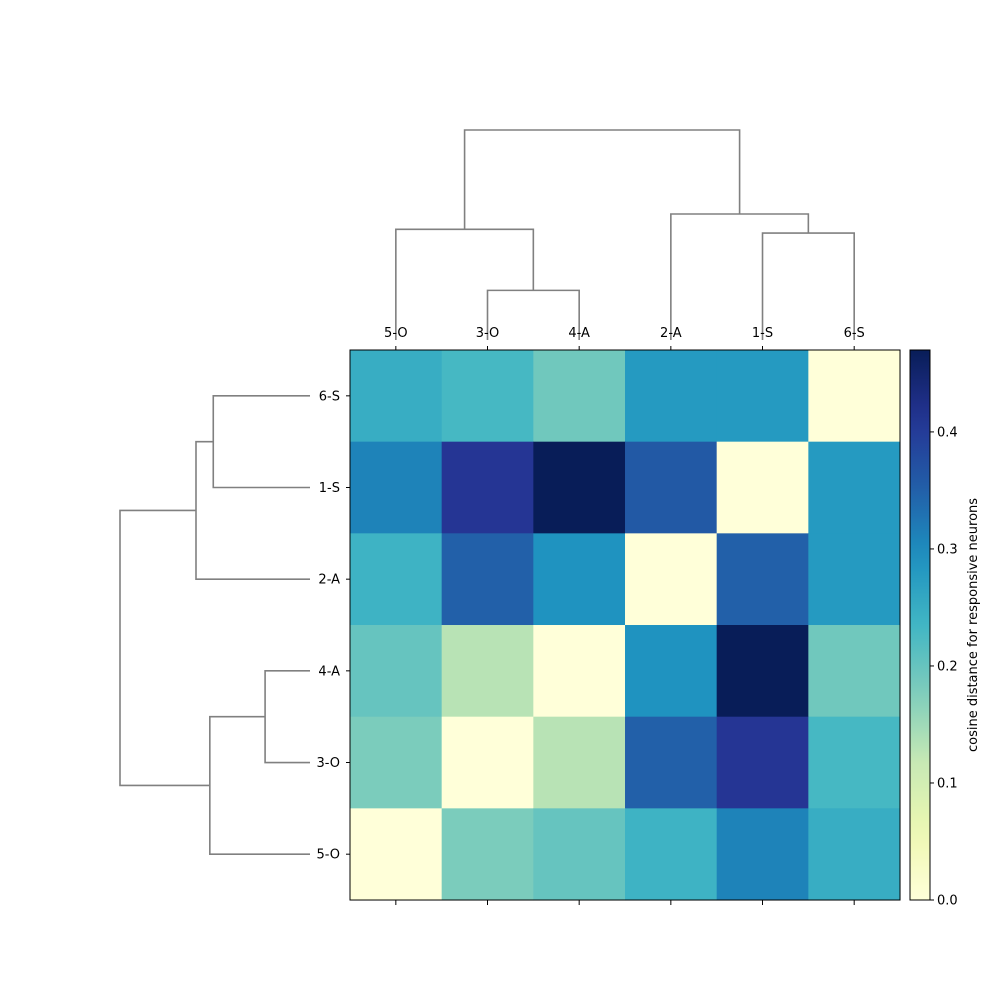 The height and width of the screenshot is (1000, 1000). What do you see at coordinates (396, 396) in the screenshot?
I see `heatmap-cell-6-S-5-O` at bounding box center [396, 396].